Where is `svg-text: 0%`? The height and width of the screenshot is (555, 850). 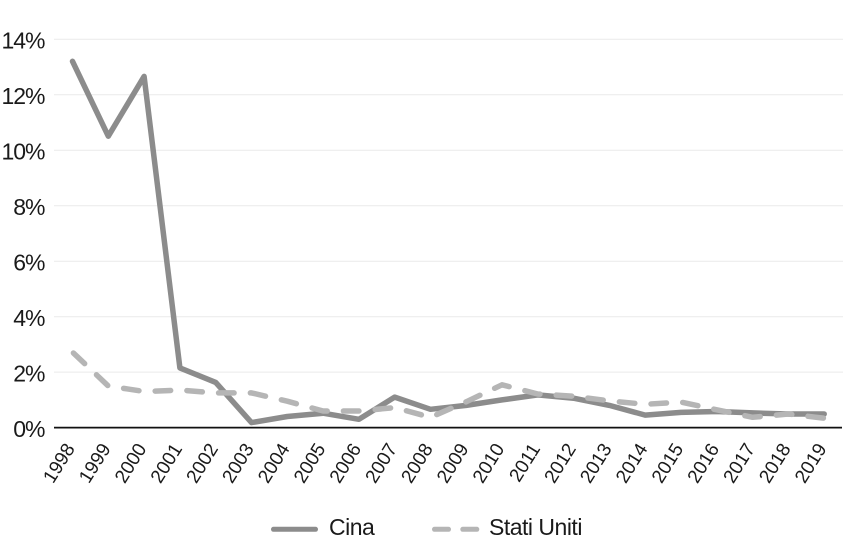
svg-text: 0% is located at coordinates (29, 429).